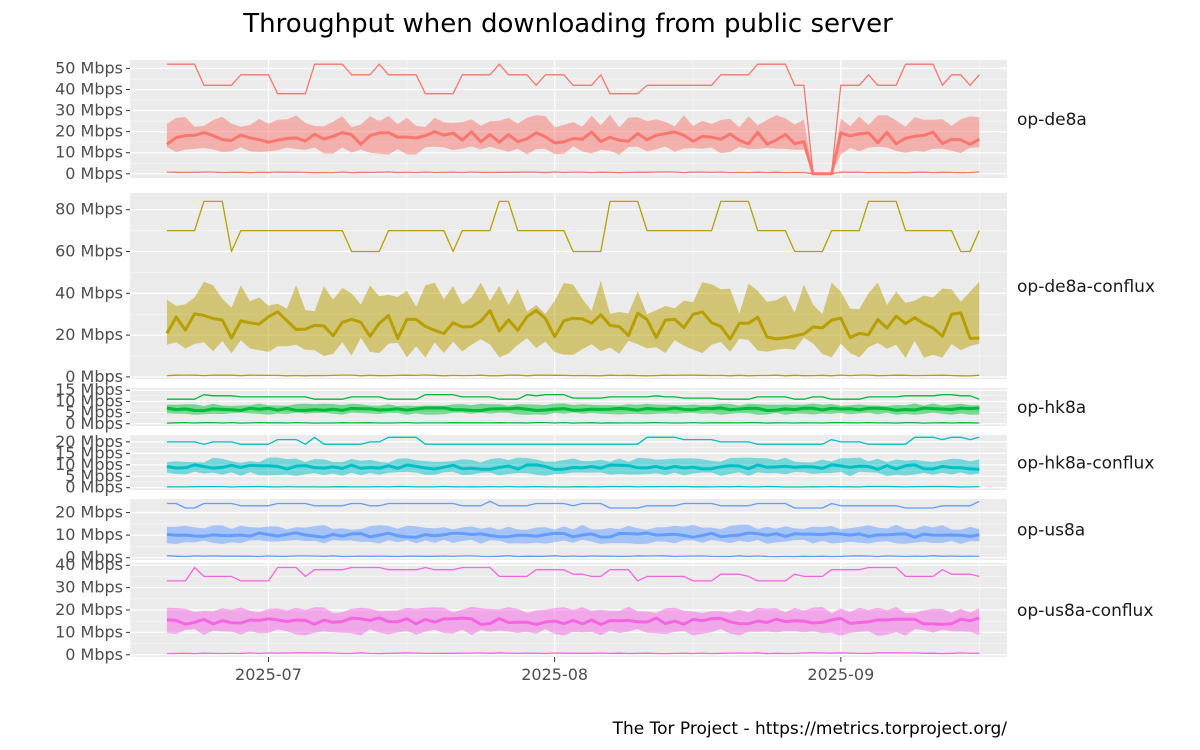 The image size is (1200, 750). What do you see at coordinates (840, 674) in the screenshot?
I see `x-tick-label: 2025-09` at bounding box center [840, 674].